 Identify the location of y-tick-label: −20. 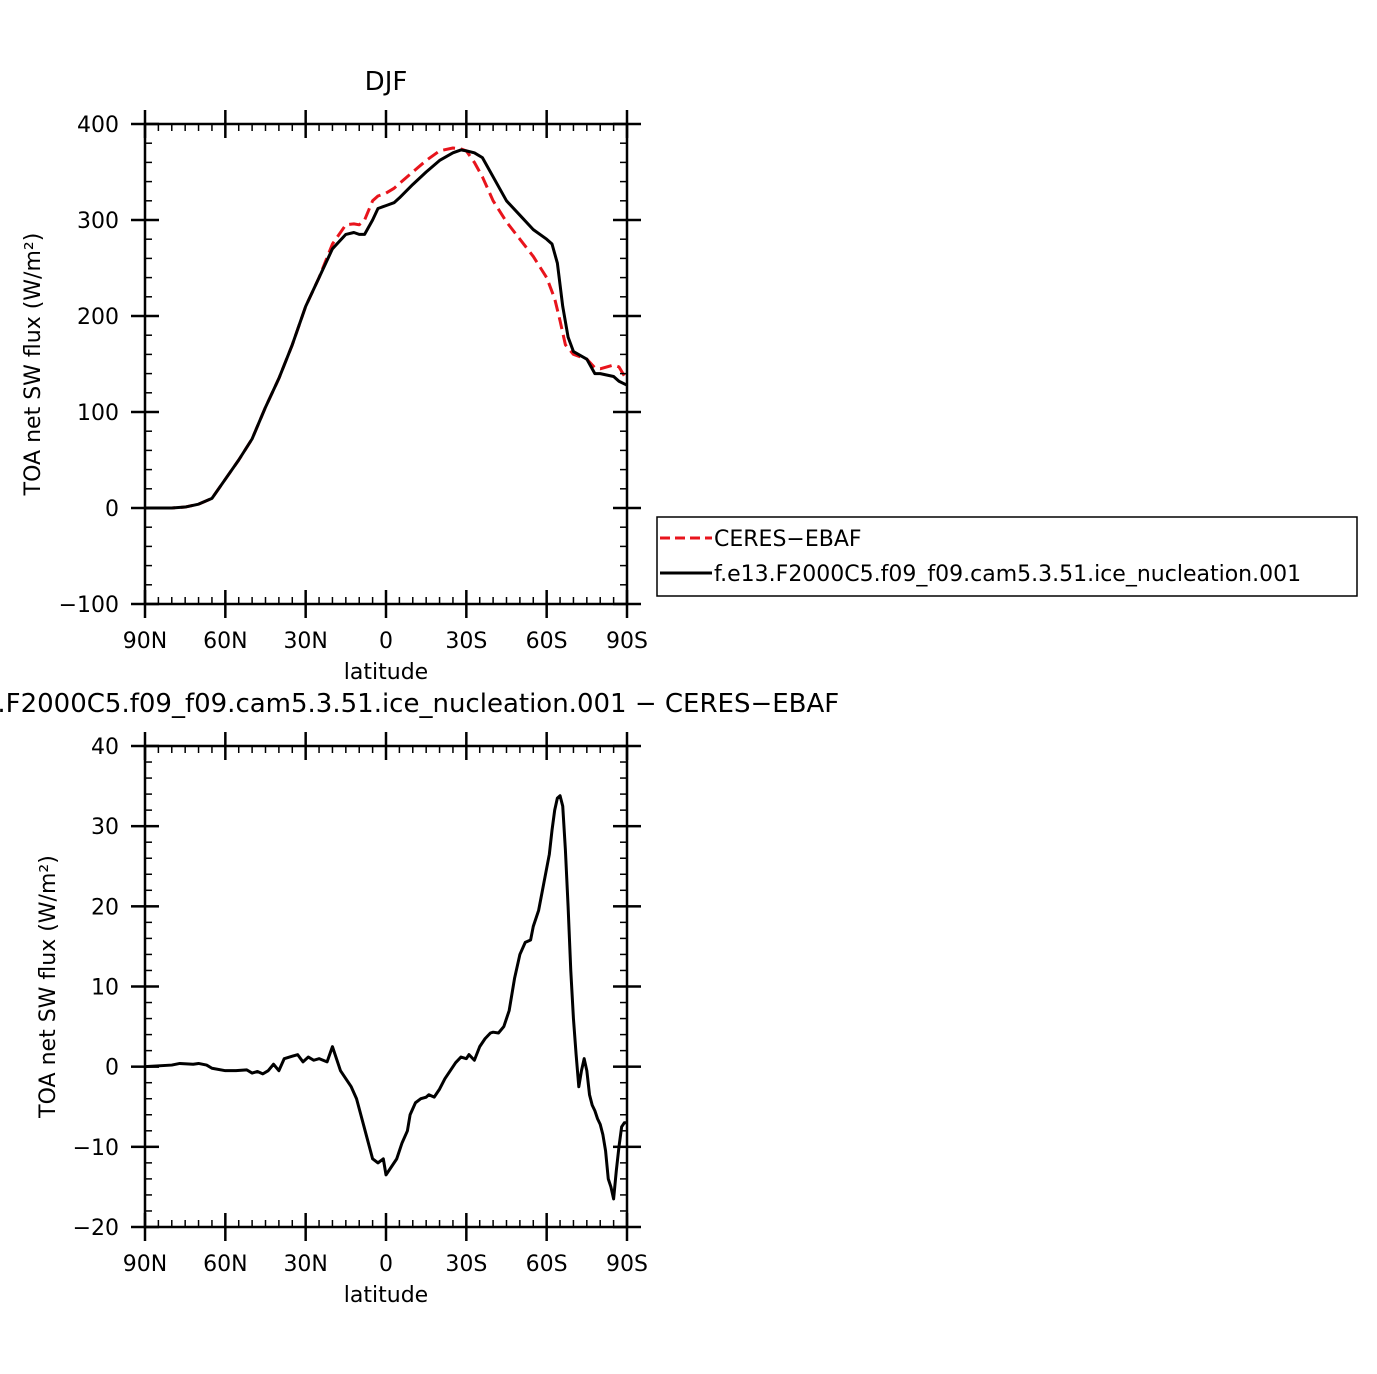
(96, 1228).